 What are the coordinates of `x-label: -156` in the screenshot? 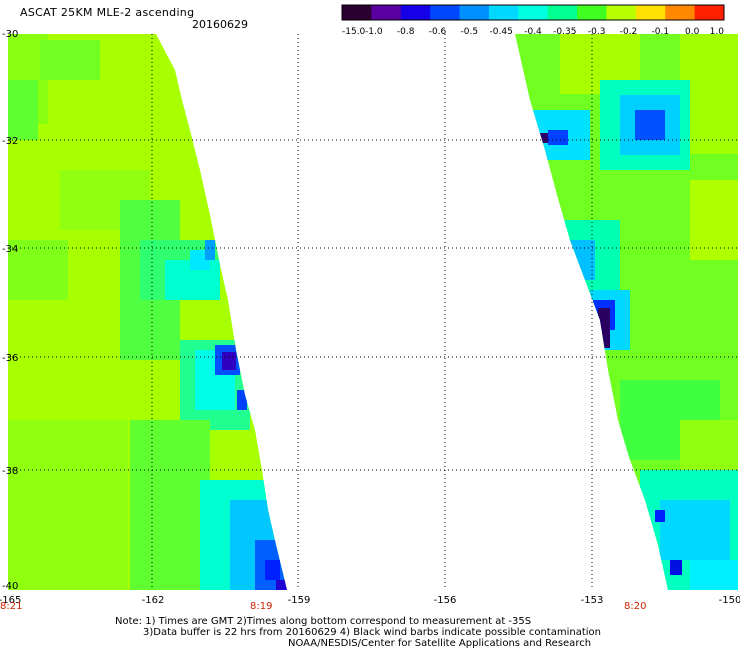 It's located at (445, 600).